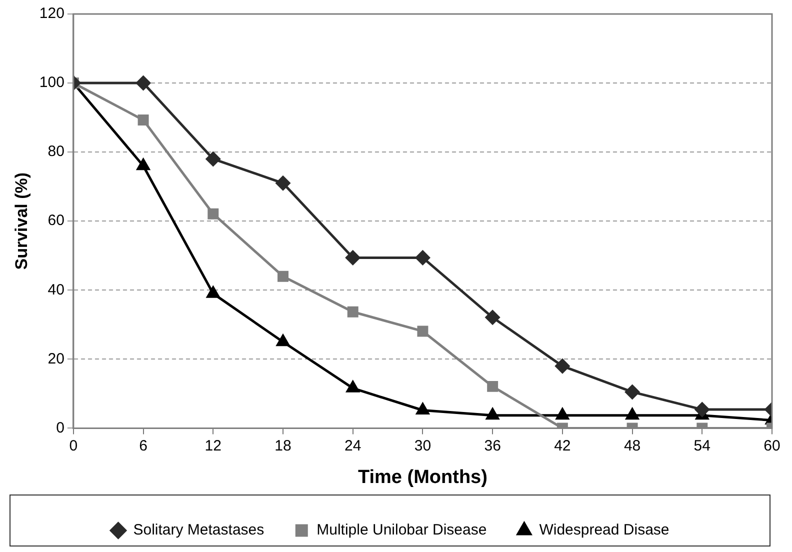 The height and width of the screenshot is (552, 792). I want to click on x-tick-label: 6, so click(143, 445).